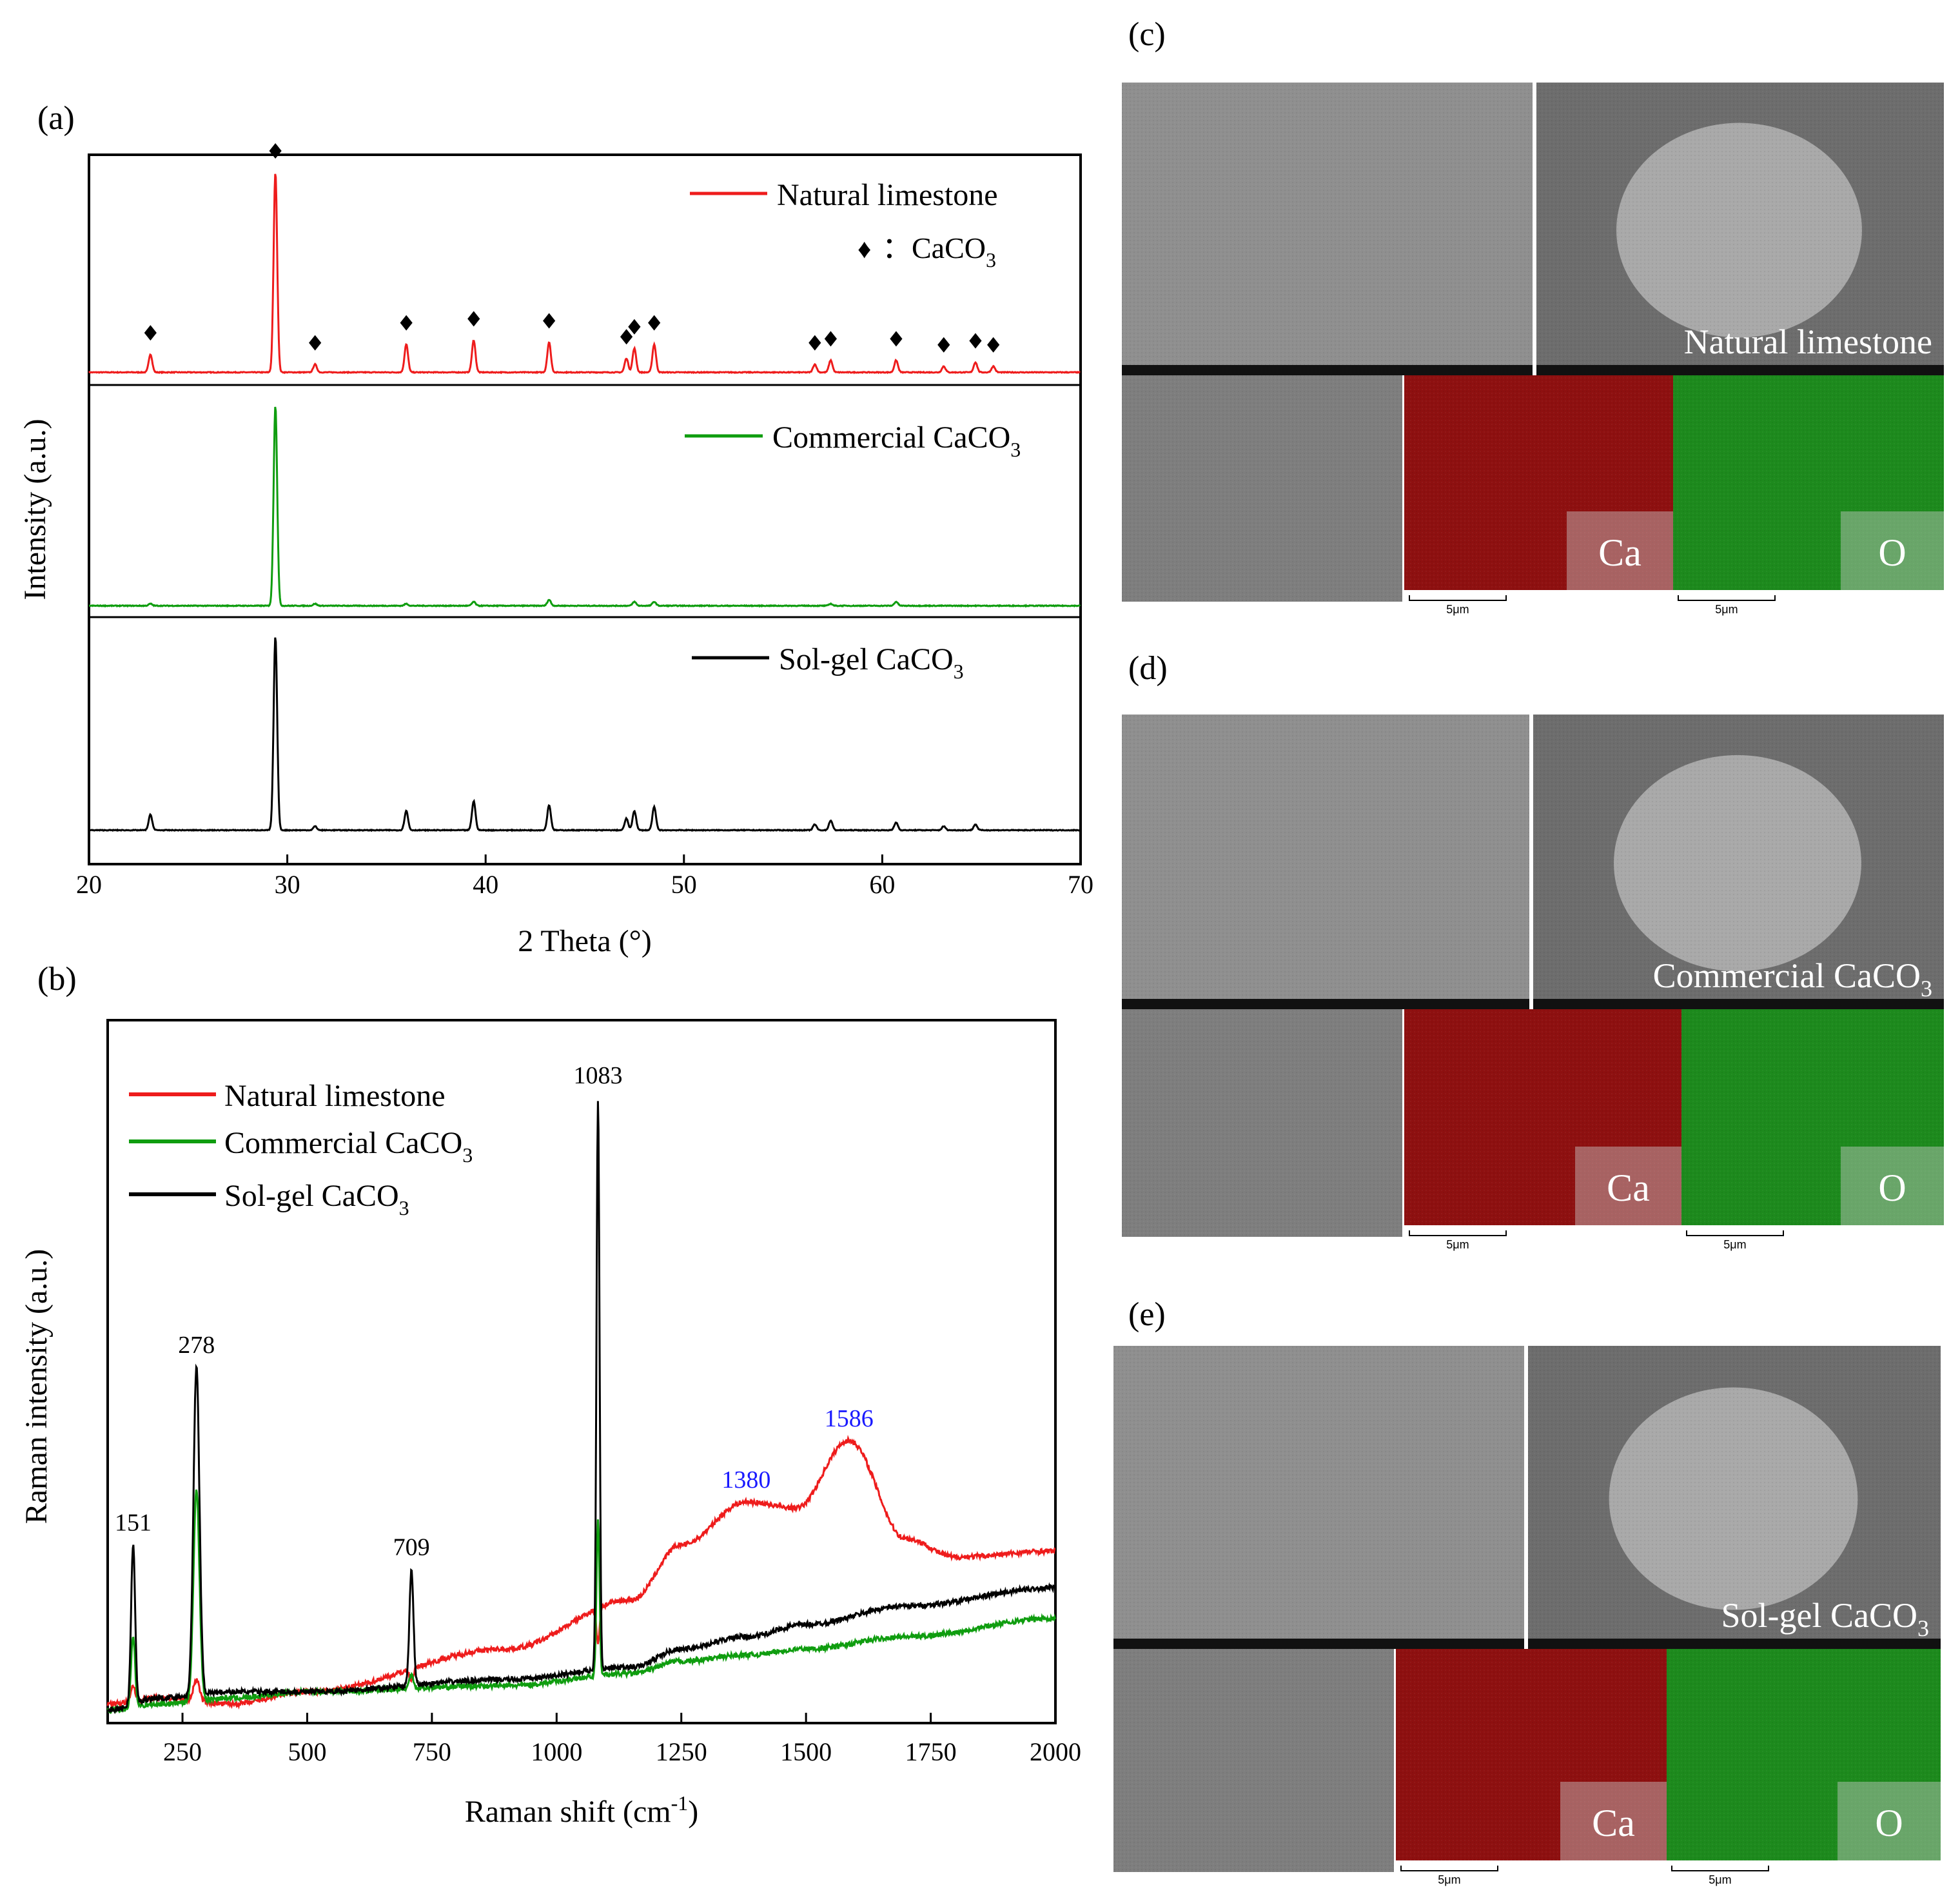  Describe the element at coordinates (684, 884) in the screenshot. I see `xrd-x-tick-label: 50` at that location.